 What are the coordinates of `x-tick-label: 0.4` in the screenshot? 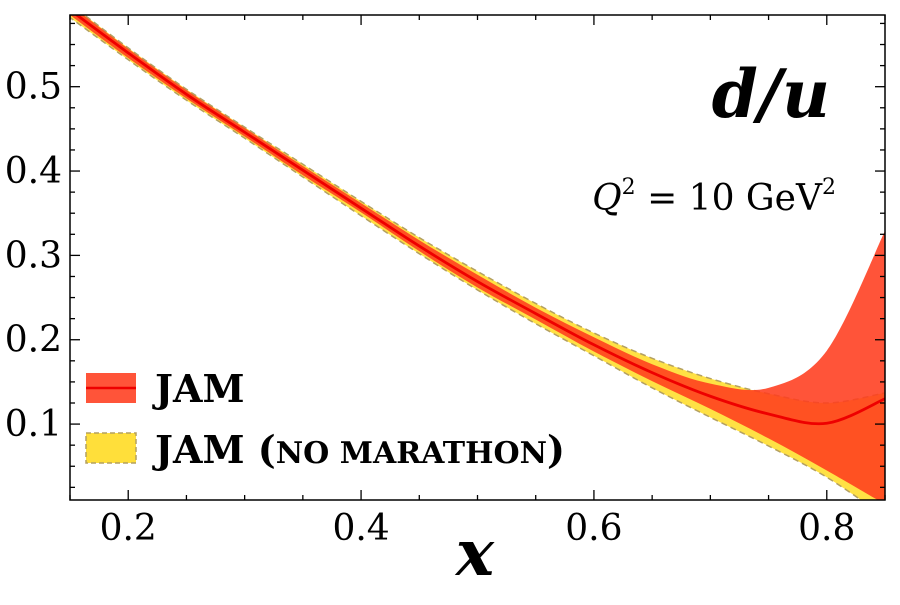 It's located at (360, 528).